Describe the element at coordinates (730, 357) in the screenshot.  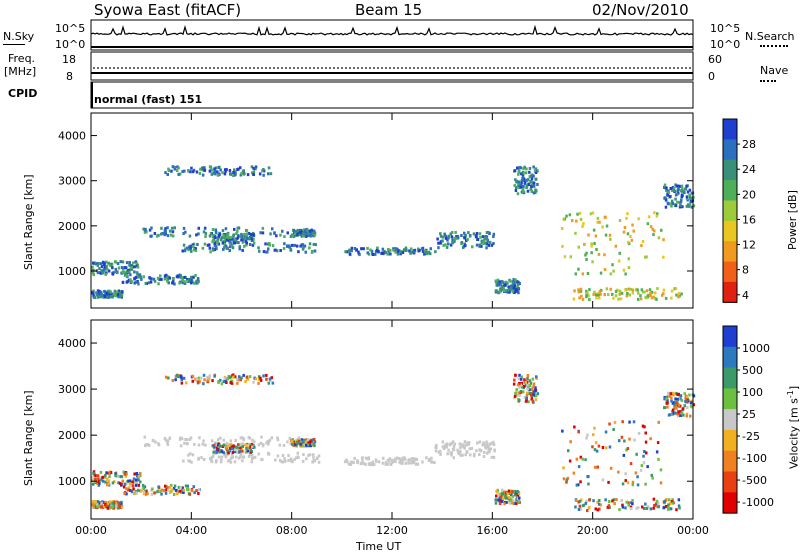
I see `velocity-colorbar-segment` at that location.